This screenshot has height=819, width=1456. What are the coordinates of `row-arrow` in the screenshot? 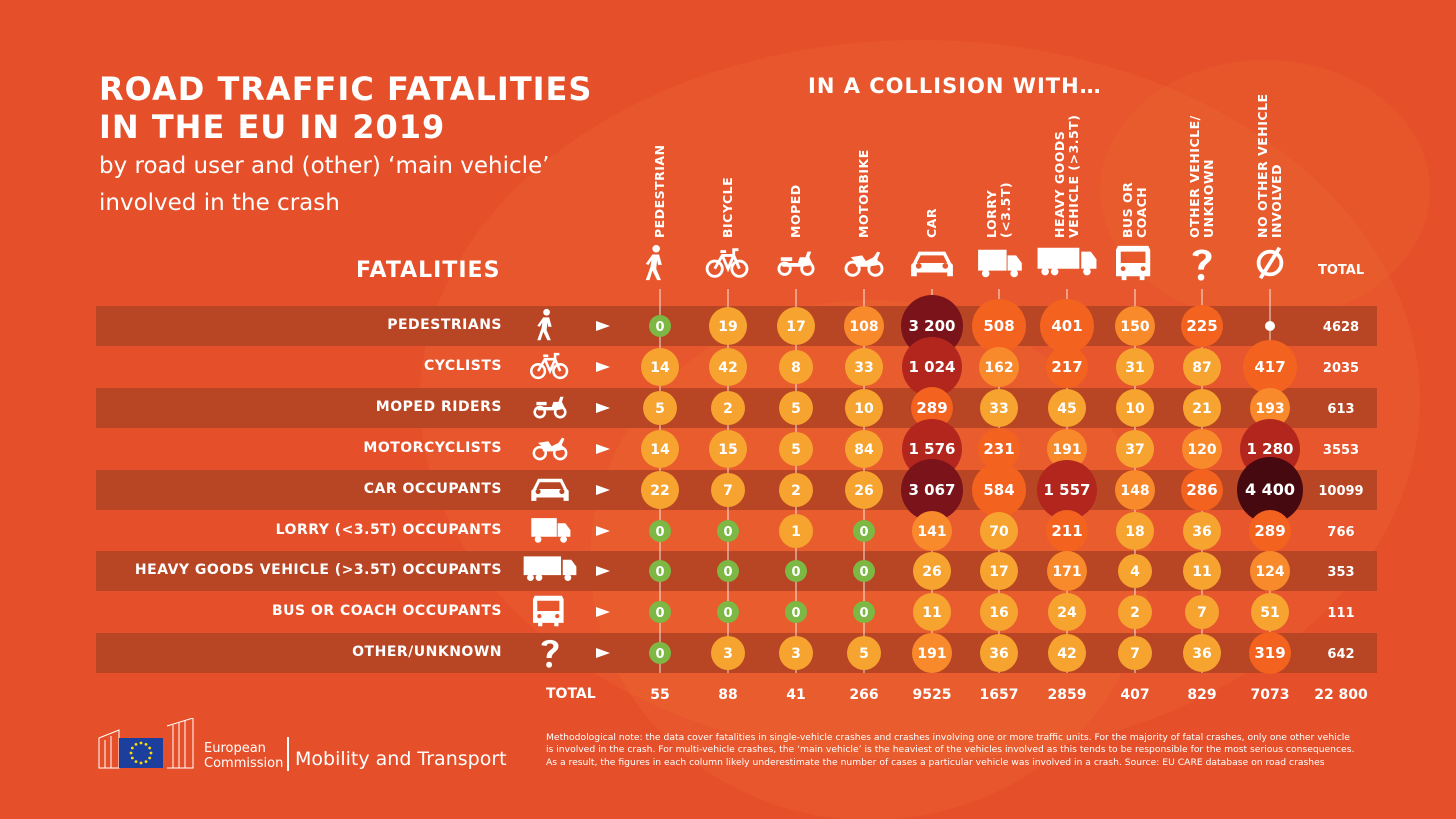 It's located at (603, 326).